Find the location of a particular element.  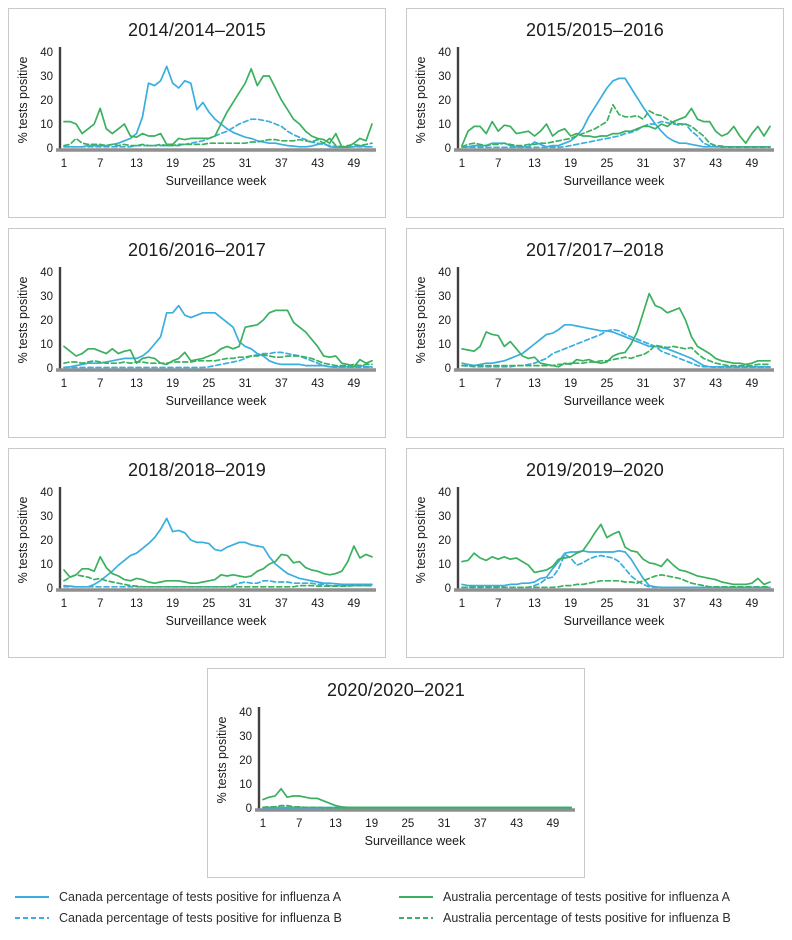

panel-title: 2016/2016–2017 is located at coordinates (197, 250).